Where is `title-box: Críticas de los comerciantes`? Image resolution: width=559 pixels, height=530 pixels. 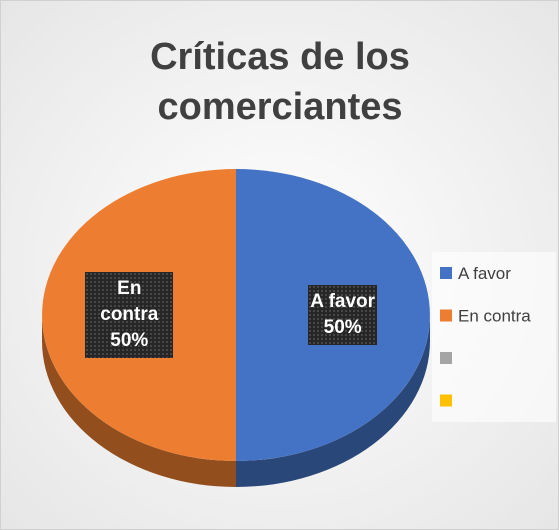
title-box: Críticas de los comerciantes is located at coordinates (280, 82).